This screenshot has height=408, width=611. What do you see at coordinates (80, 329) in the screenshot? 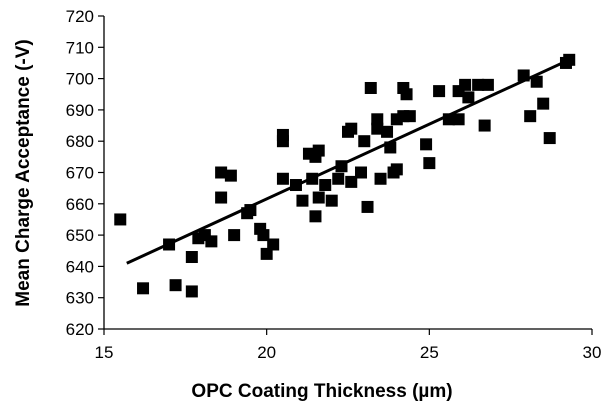
I see `y-tick-label: 620` at bounding box center [80, 329].